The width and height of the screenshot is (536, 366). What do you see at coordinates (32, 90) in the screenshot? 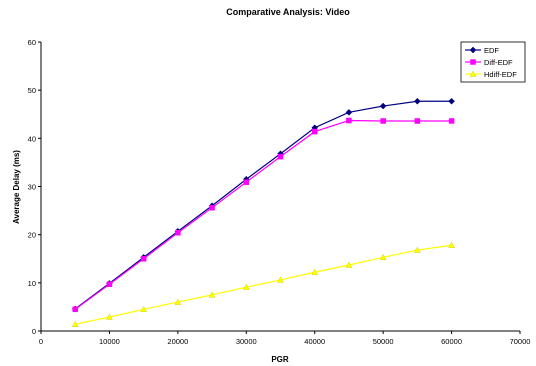
I see `y-tick-label: 50` at bounding box center [32, 90].